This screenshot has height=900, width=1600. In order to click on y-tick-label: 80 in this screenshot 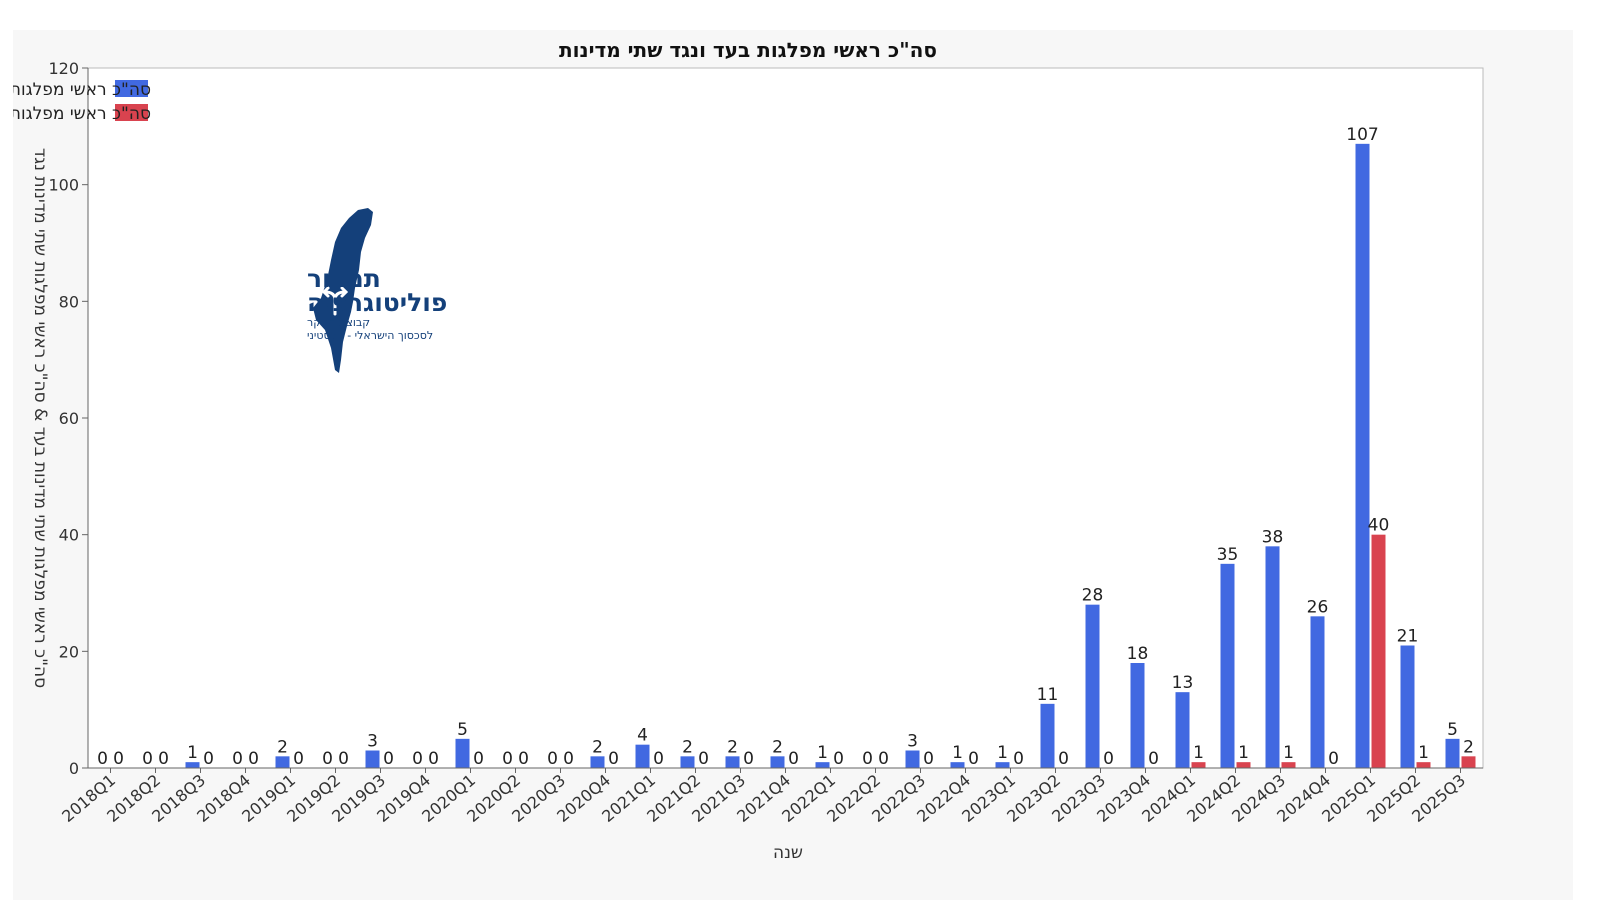, I will do `click(69, 301)`.